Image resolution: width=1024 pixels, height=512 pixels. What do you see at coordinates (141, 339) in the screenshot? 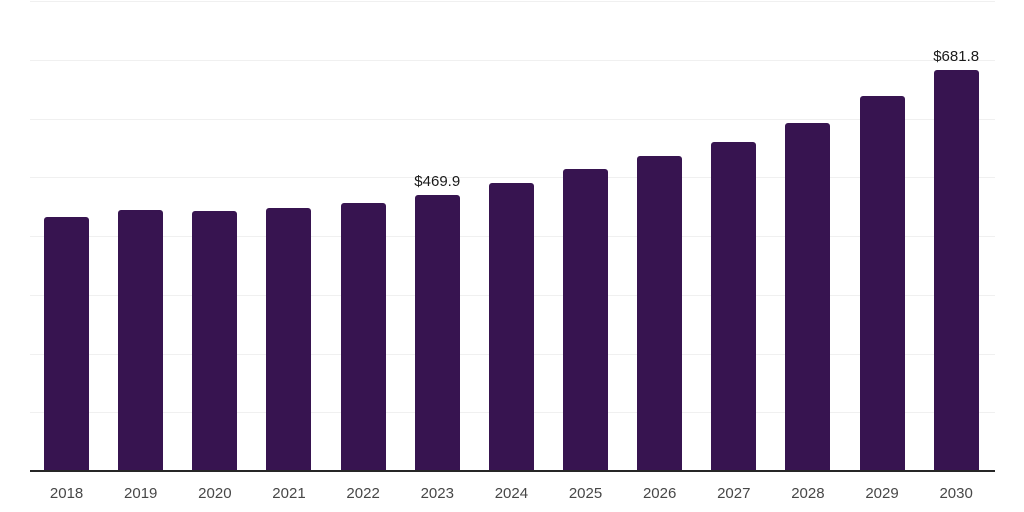
I see `bar-2019` at bounding box center [141, 339].